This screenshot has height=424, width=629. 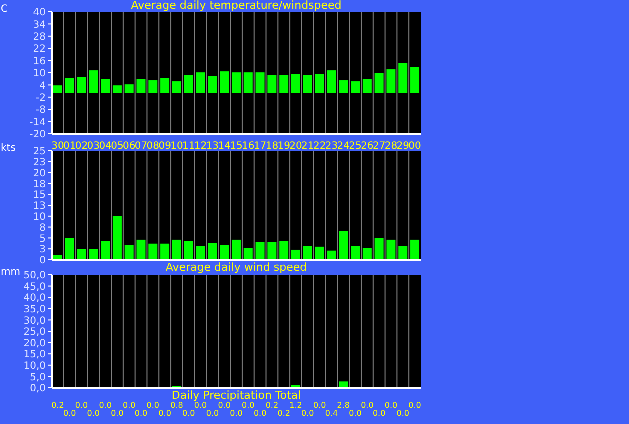 I want to click on x-tick-label: 11, so click(x=189, y=146).